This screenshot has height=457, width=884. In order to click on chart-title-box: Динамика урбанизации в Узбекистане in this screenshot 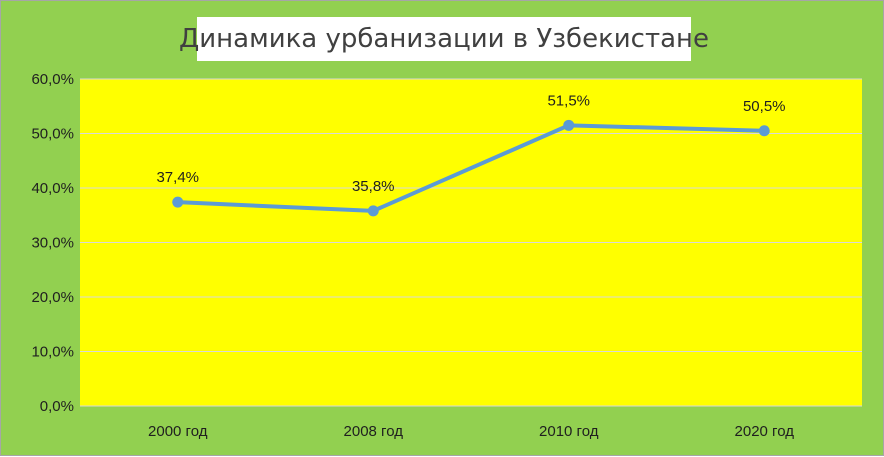, I will do `click(444, 39)`.